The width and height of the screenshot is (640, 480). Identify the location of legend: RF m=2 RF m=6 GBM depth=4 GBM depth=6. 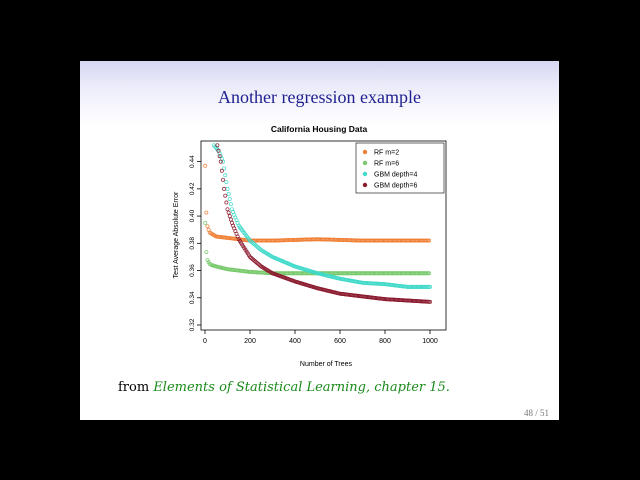
(400, 168).